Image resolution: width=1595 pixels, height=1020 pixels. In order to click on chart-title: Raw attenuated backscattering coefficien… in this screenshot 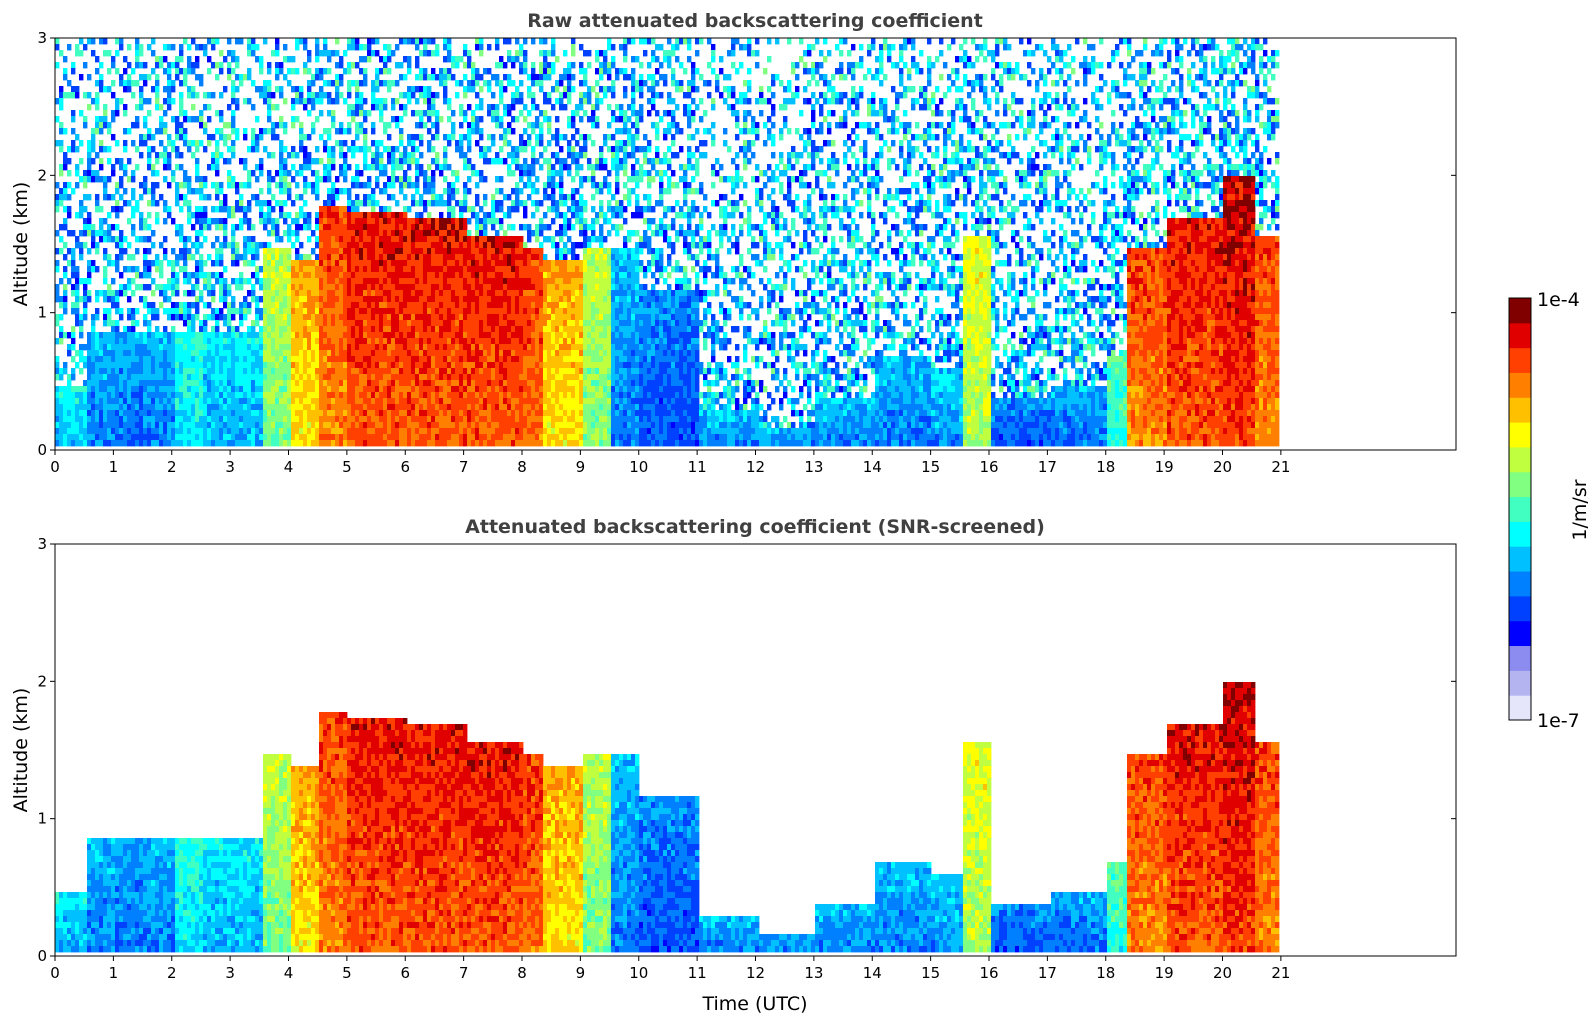, I will do `click(755, 21)`.